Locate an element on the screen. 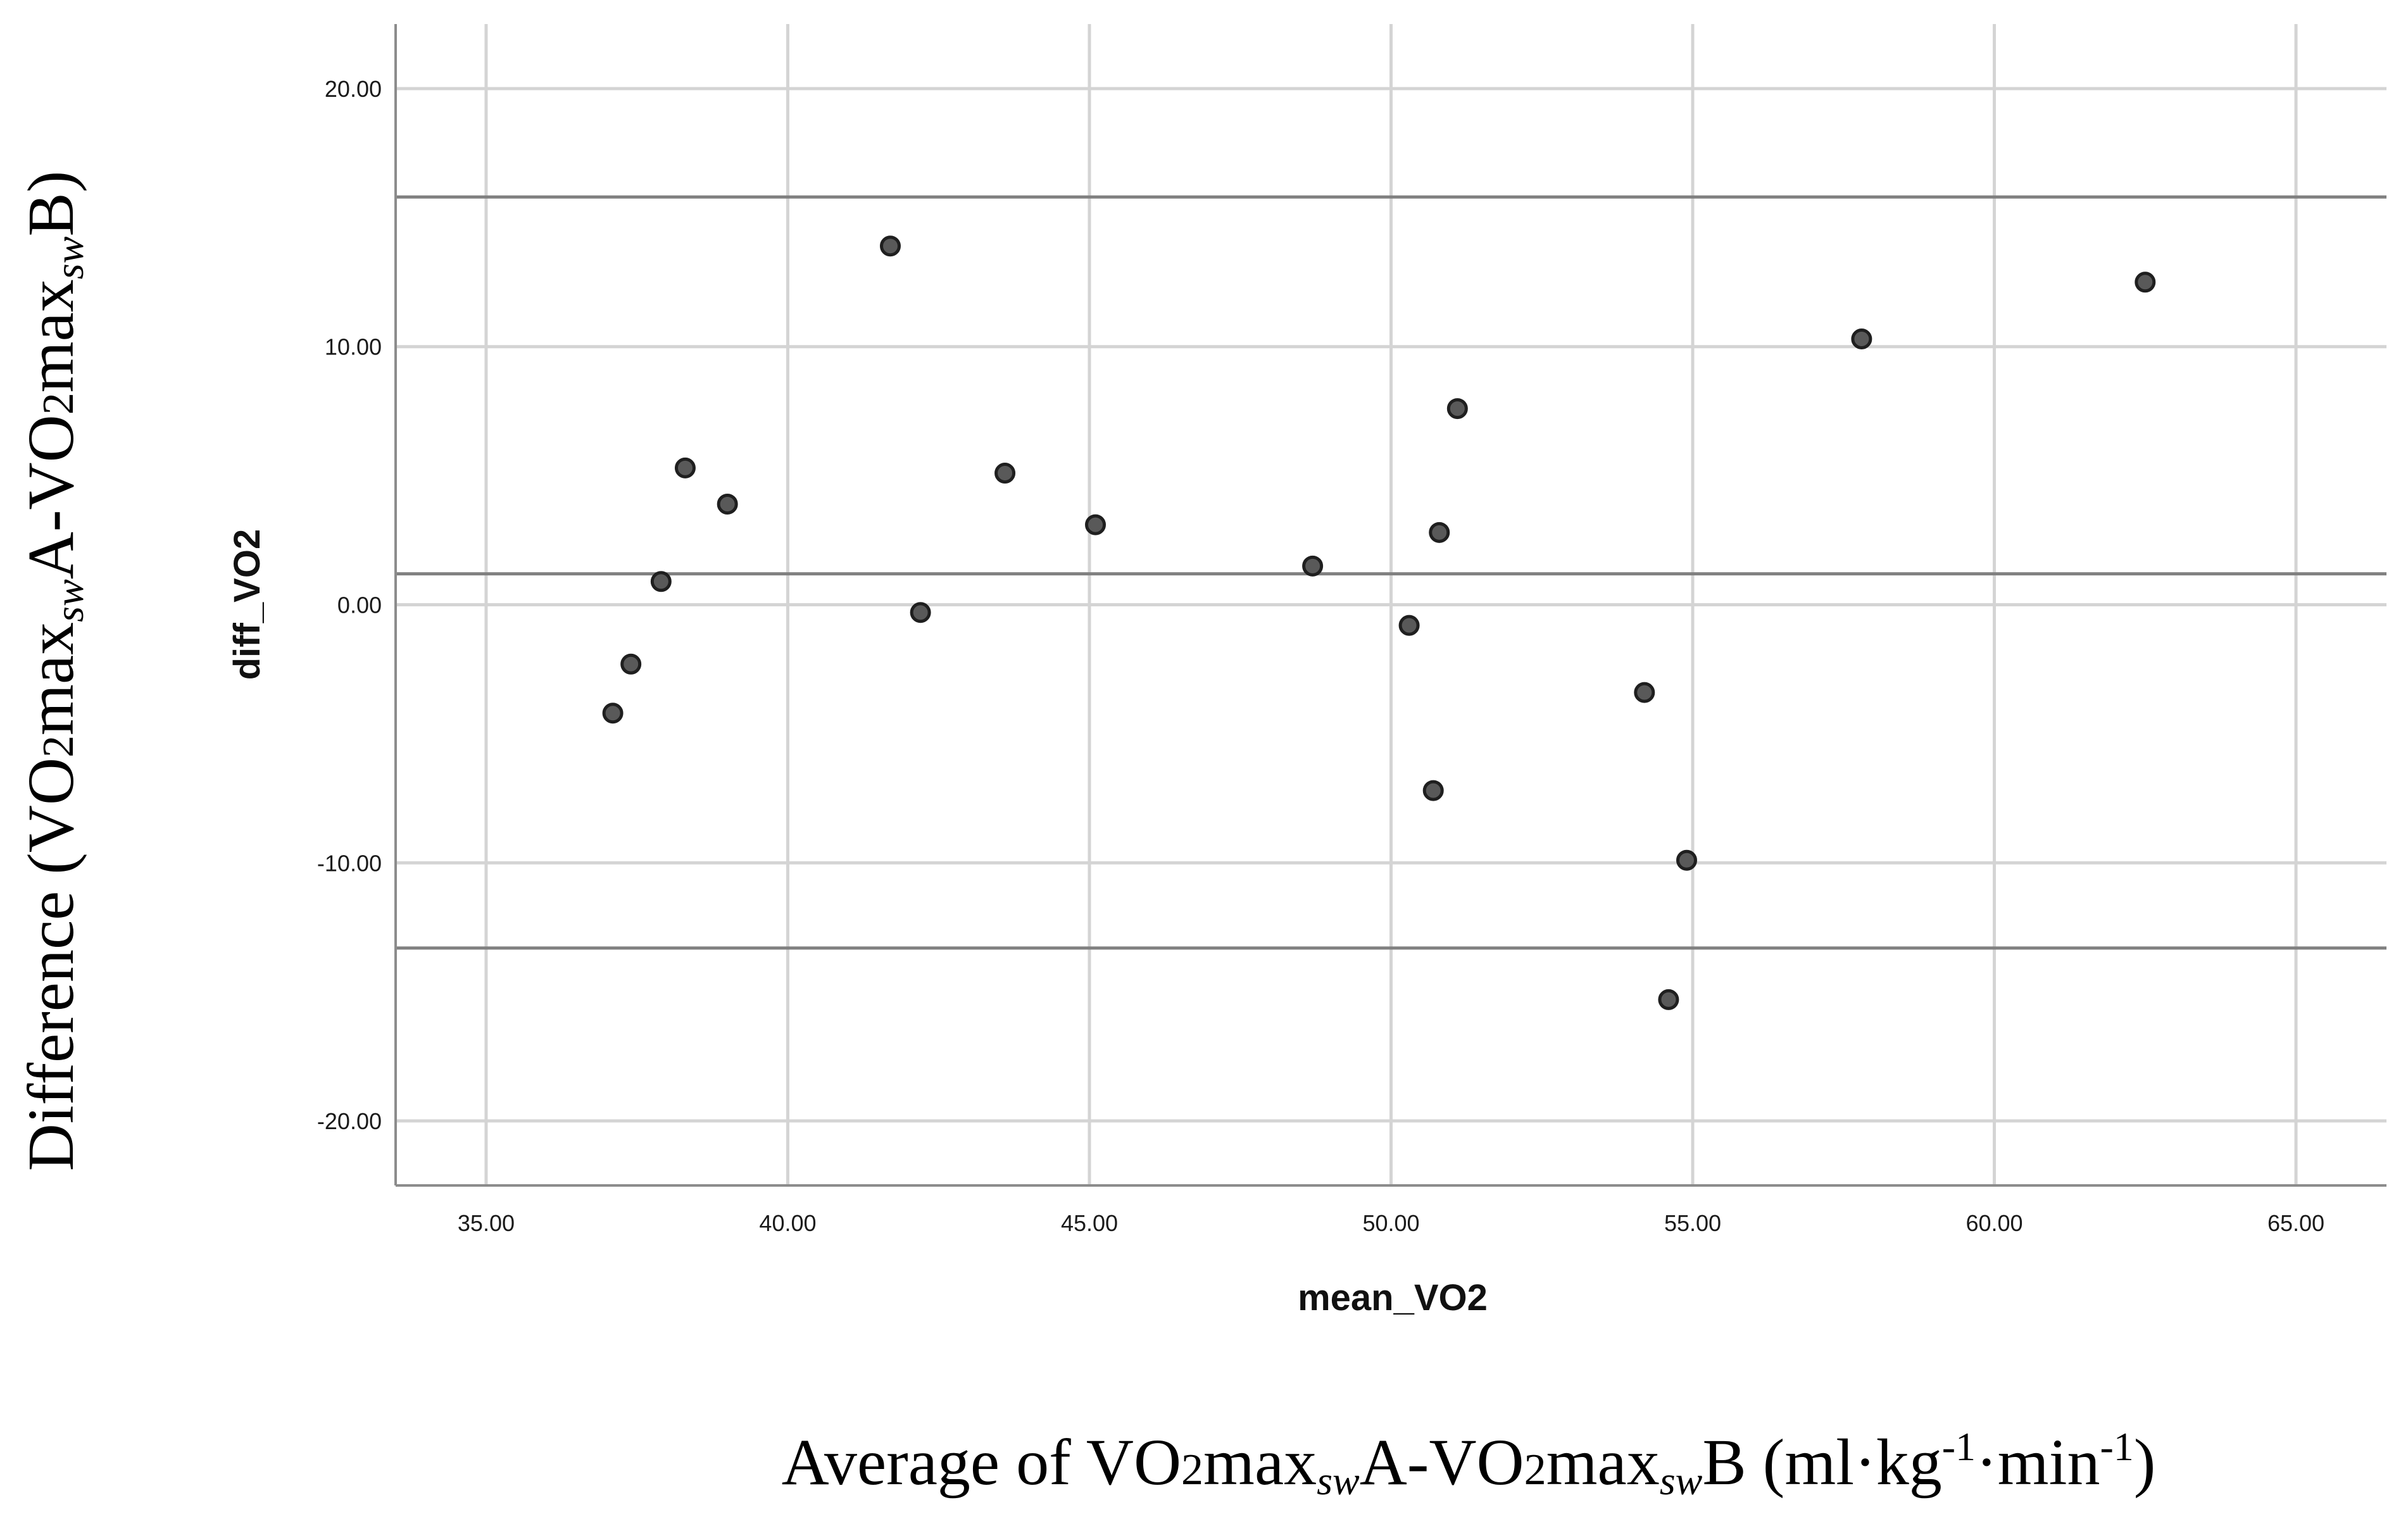 The height and width of the screenshot is (1519, 2408). y-tick-label: -20.00 is located at coordinates (349, 1121).